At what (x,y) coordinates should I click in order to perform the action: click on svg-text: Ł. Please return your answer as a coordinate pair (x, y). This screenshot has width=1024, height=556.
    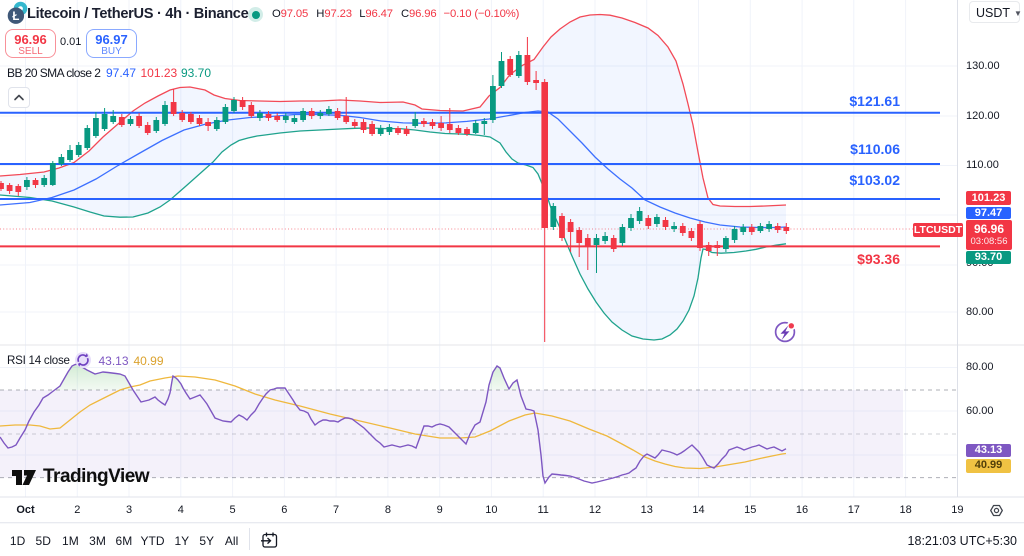
    Looking at the image, I should click on (15, 17).